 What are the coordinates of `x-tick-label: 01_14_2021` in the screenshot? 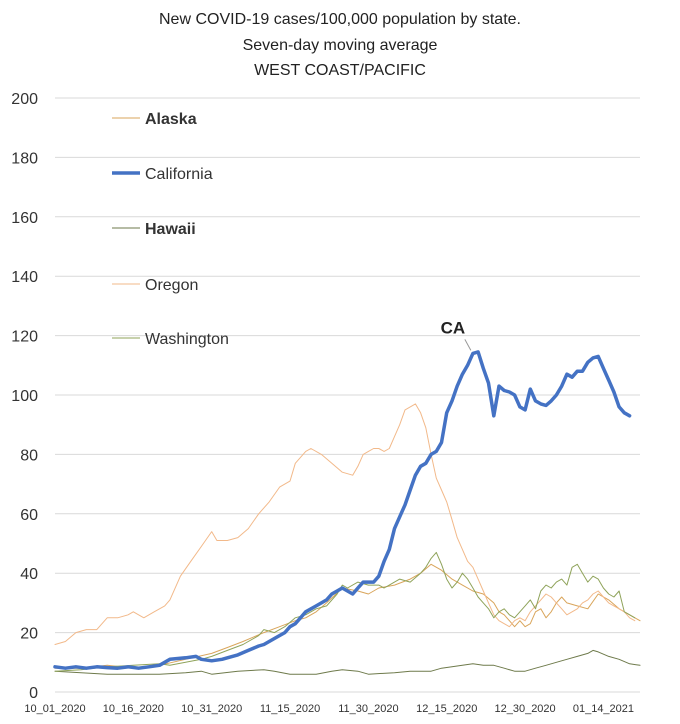 It's located at (603, 709).